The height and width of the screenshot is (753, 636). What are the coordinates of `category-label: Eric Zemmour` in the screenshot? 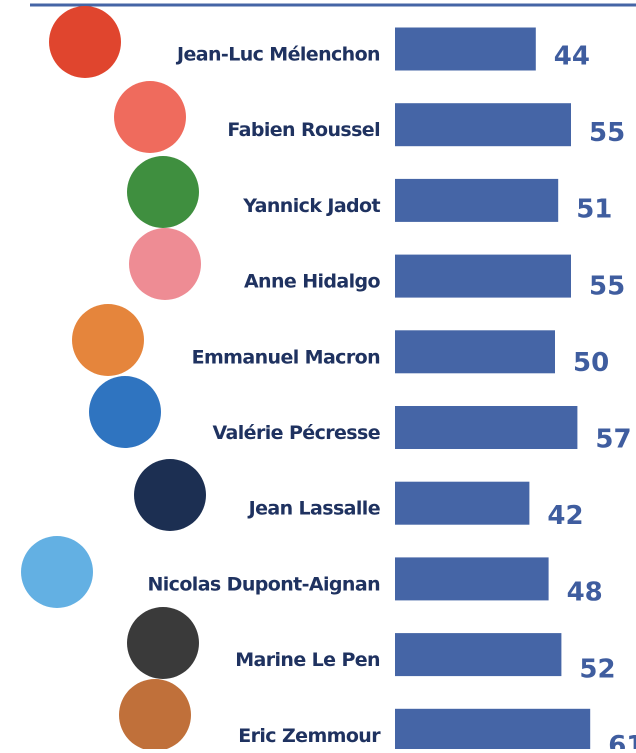 It's located at (309, 736).